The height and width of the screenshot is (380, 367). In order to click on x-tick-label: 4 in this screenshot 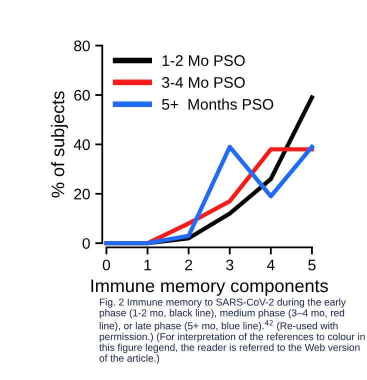, I will do `click(270, 265)`.